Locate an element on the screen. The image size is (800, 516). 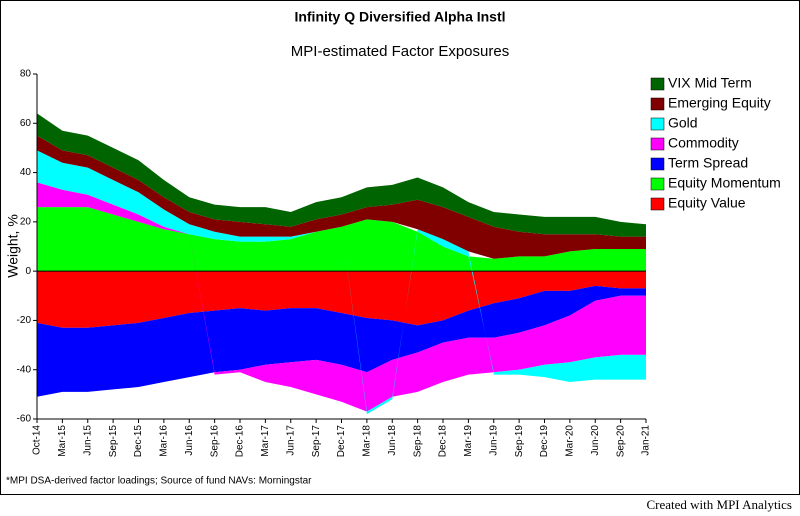
y-tick-label: 60 is located at coordinates (26, 123).